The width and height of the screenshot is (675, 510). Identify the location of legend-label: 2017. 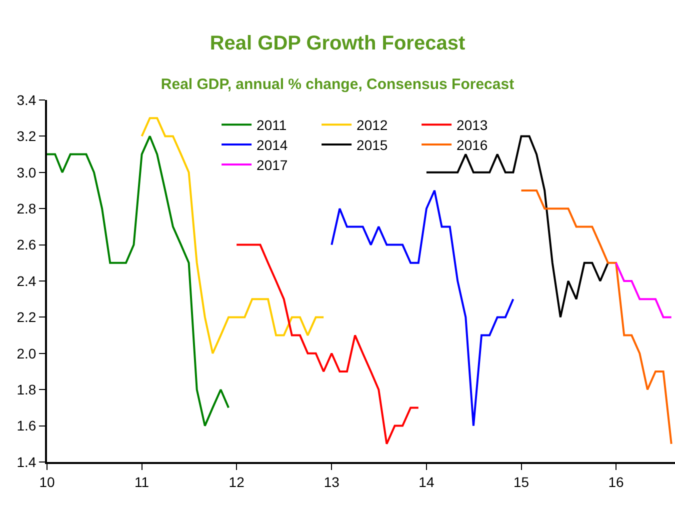
(272, 164).